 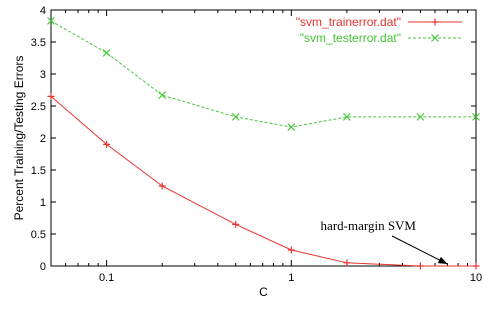 What do you see at coordinates (38, 235) in the screenshot?
I see `y-tick-label: 0.5` at bounding box center [38, 235].